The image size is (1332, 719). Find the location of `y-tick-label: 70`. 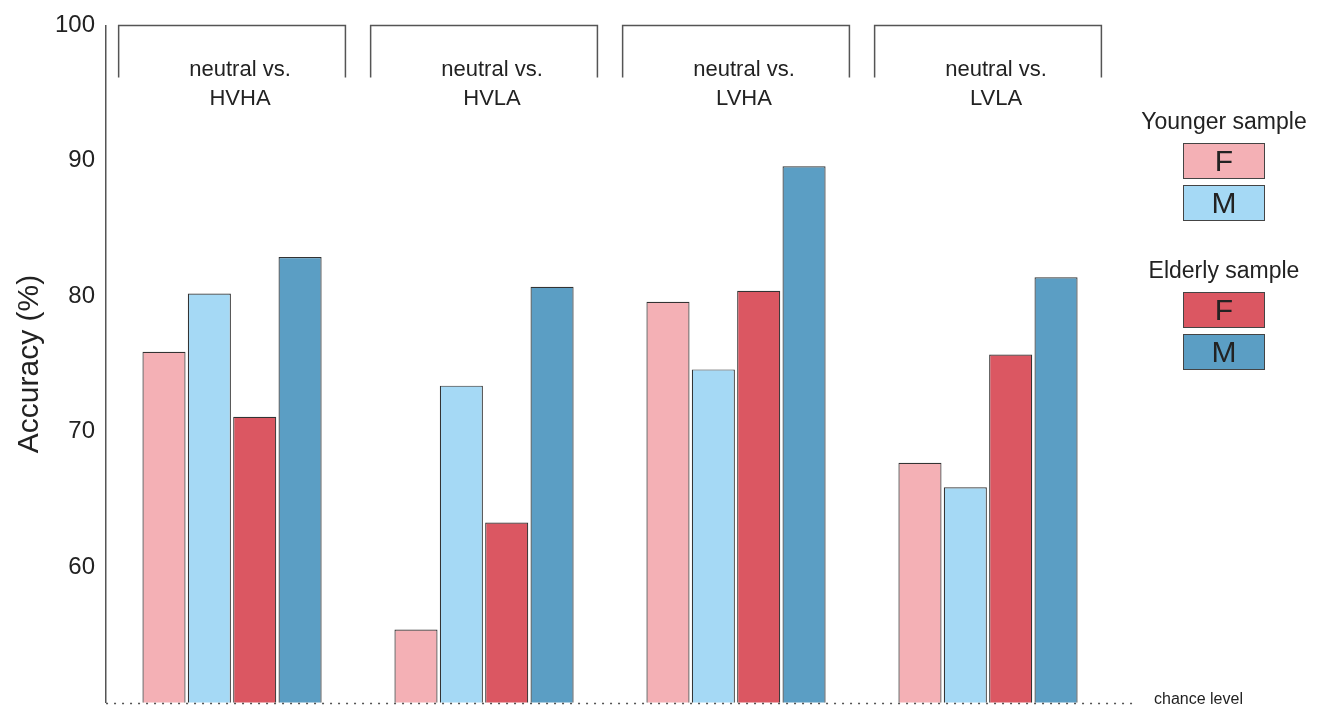

y-tick-label: 70 is located at coordinates (82, 430).